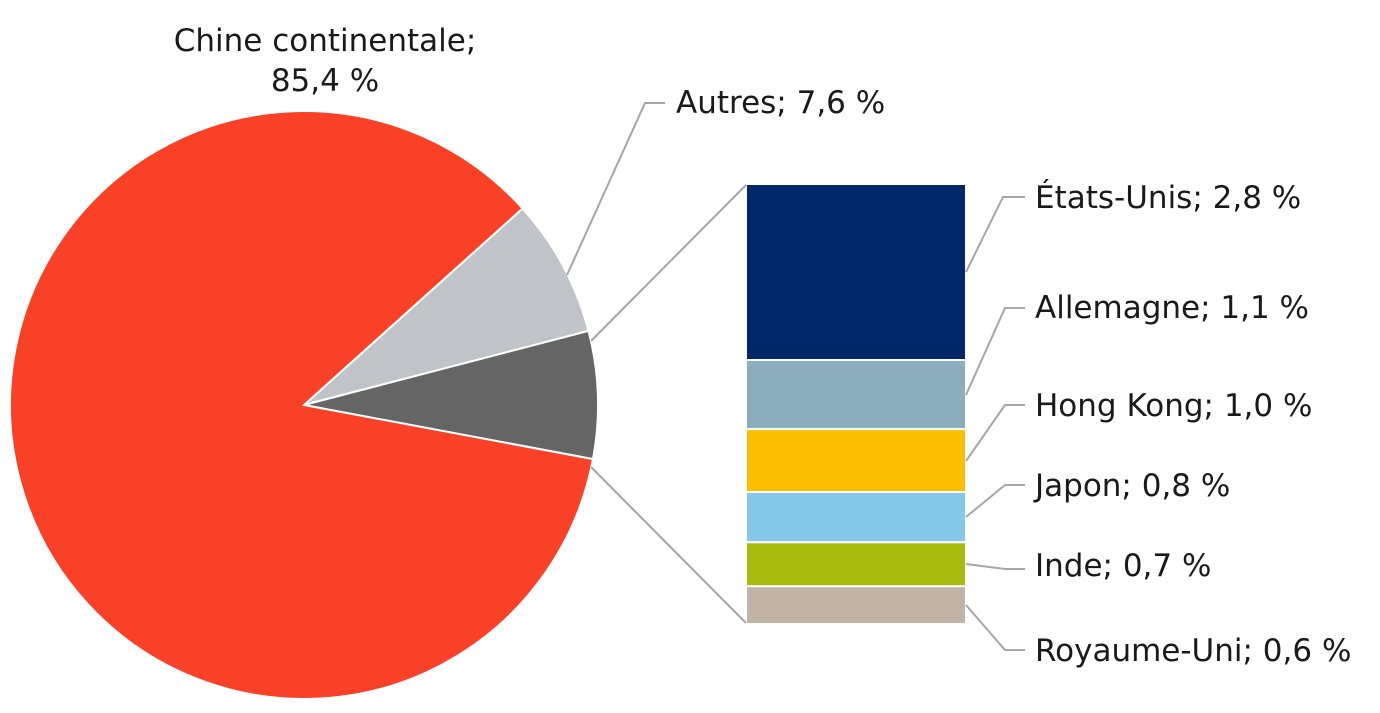 The image size is (1380, 713). What do you see at coordinates (446, 306) in the screenshot?
I see `slice-autres` at bounding box center [446, 306].